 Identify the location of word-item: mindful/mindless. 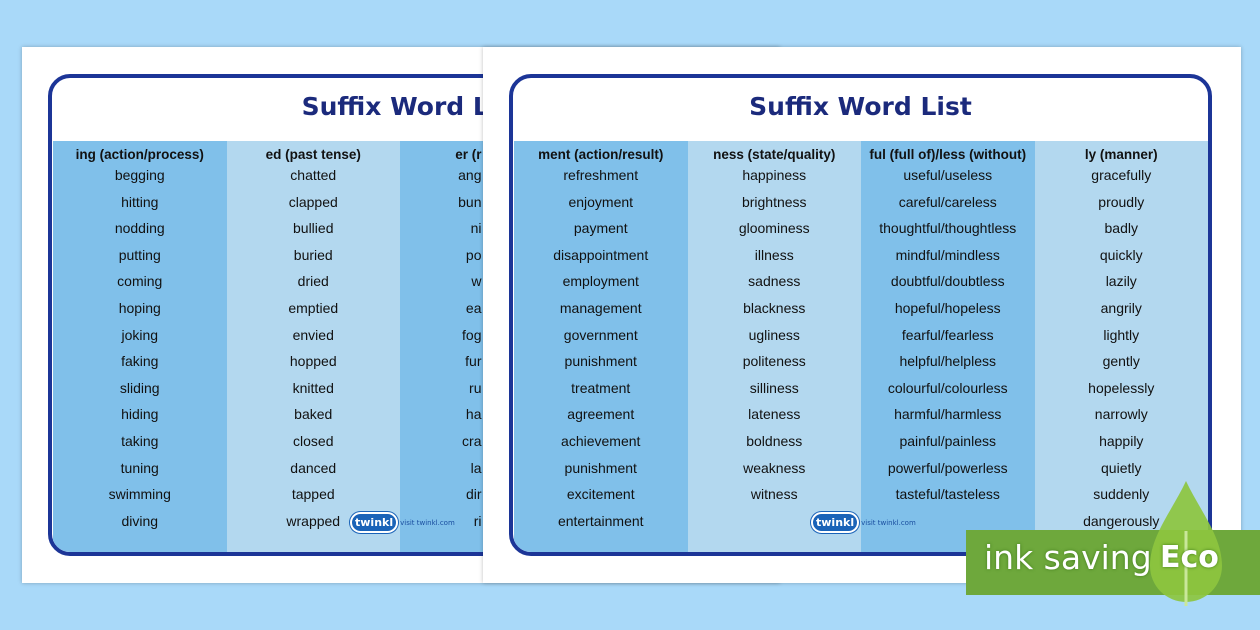
(948, 258).